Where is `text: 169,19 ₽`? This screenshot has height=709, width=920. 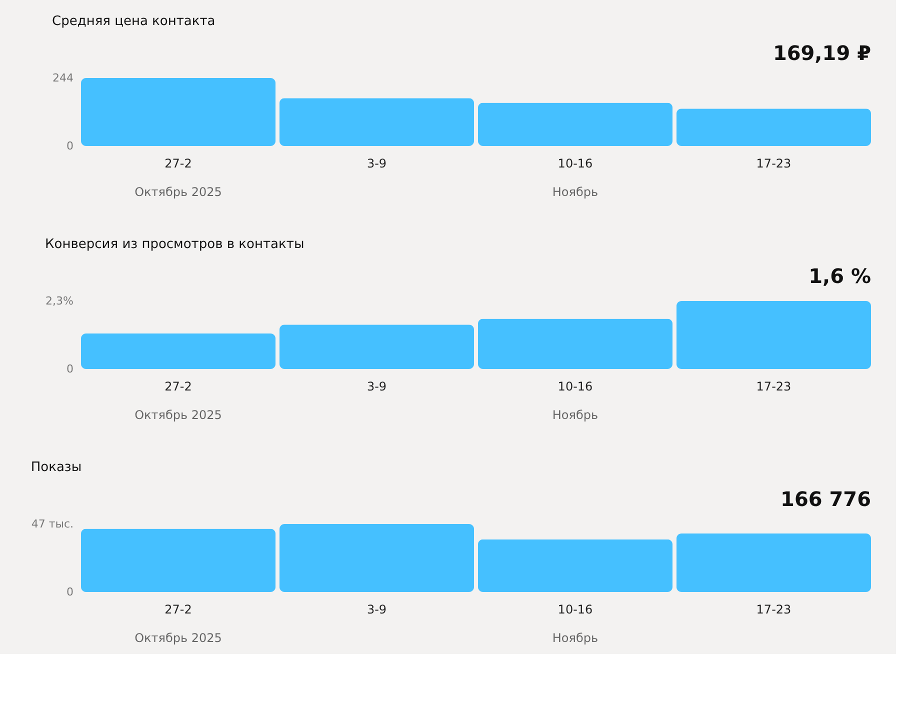
text: 169,19 ₽ is located at coordinates (822, 53).